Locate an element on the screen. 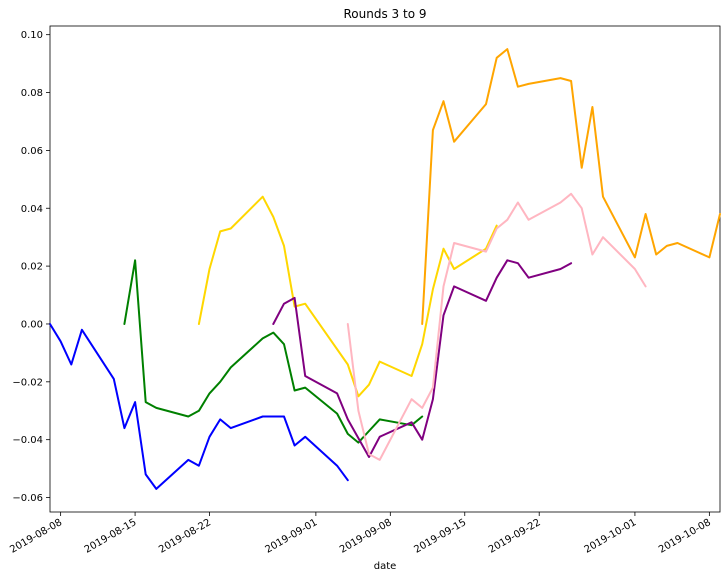  y-tick-label: 0.04 is located at coordinates (32, 209).